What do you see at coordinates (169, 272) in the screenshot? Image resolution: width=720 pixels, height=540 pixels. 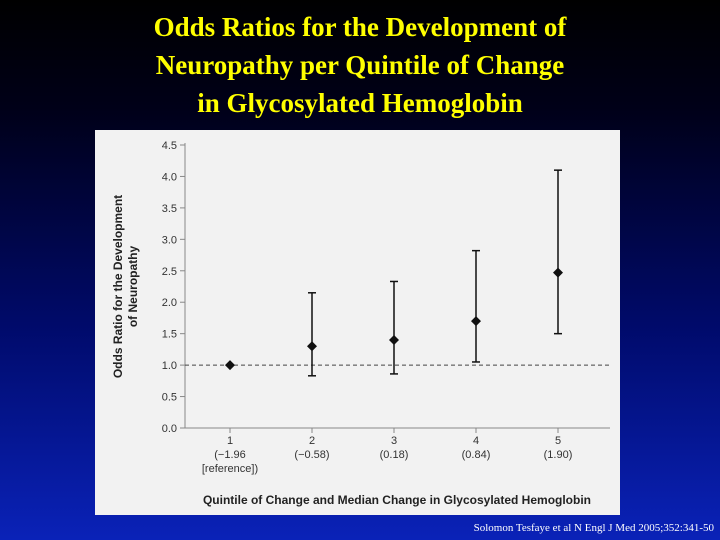 I see `y-tick-label: 2.5` at bounding box center [169, 272].